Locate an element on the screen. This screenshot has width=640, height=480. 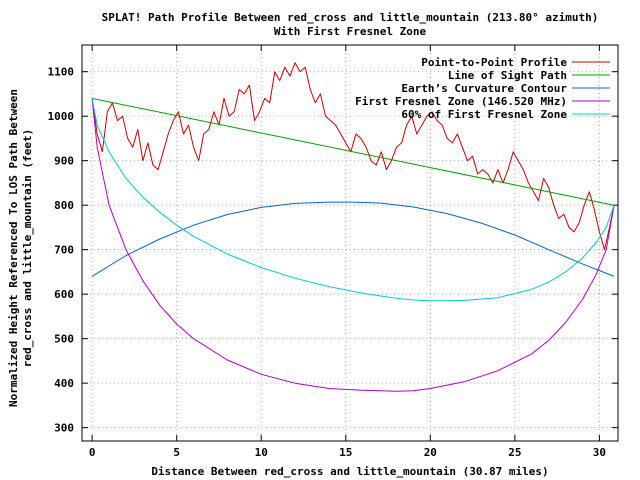
x-tick-label: 30 is located at coordinates (599, 452).